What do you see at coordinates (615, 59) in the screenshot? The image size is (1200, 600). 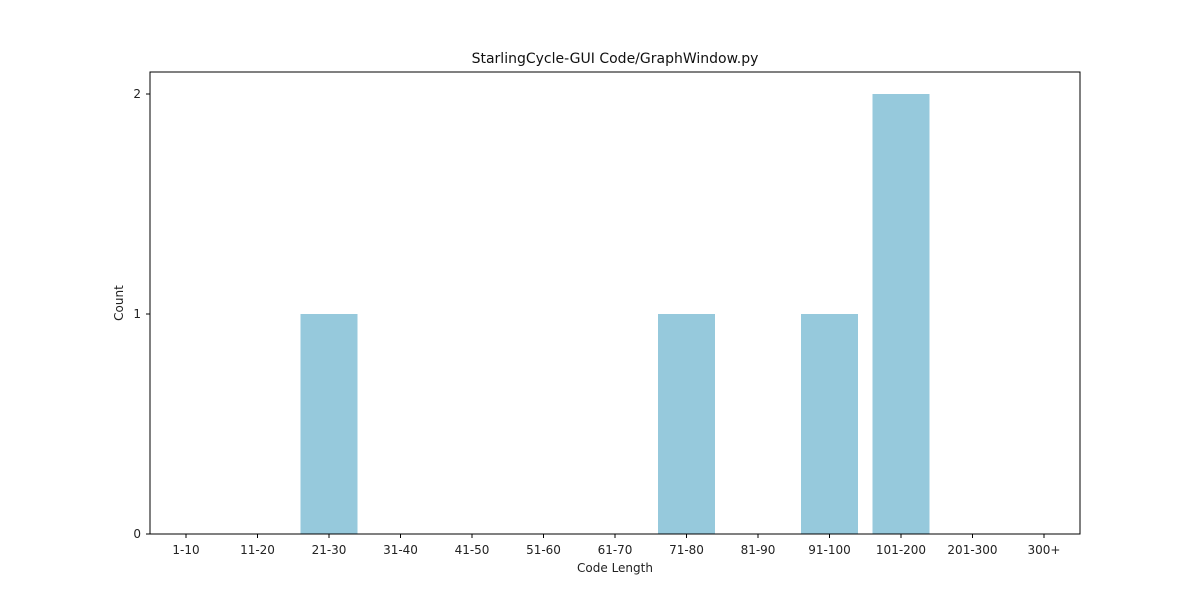 I see `chart-title: StarlingCycle-GUI Code/GraphWindow.py` at bounding box center [615, 59].